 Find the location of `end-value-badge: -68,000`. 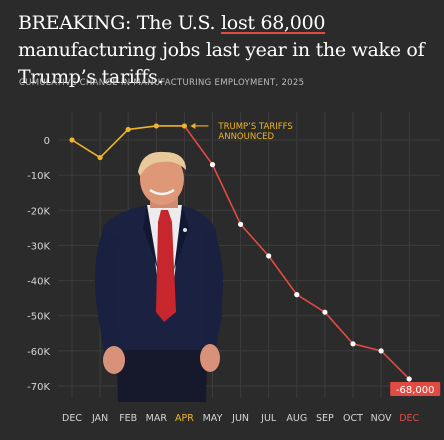

end-value-badge: -68,000 is located at coordinates (415, 388).